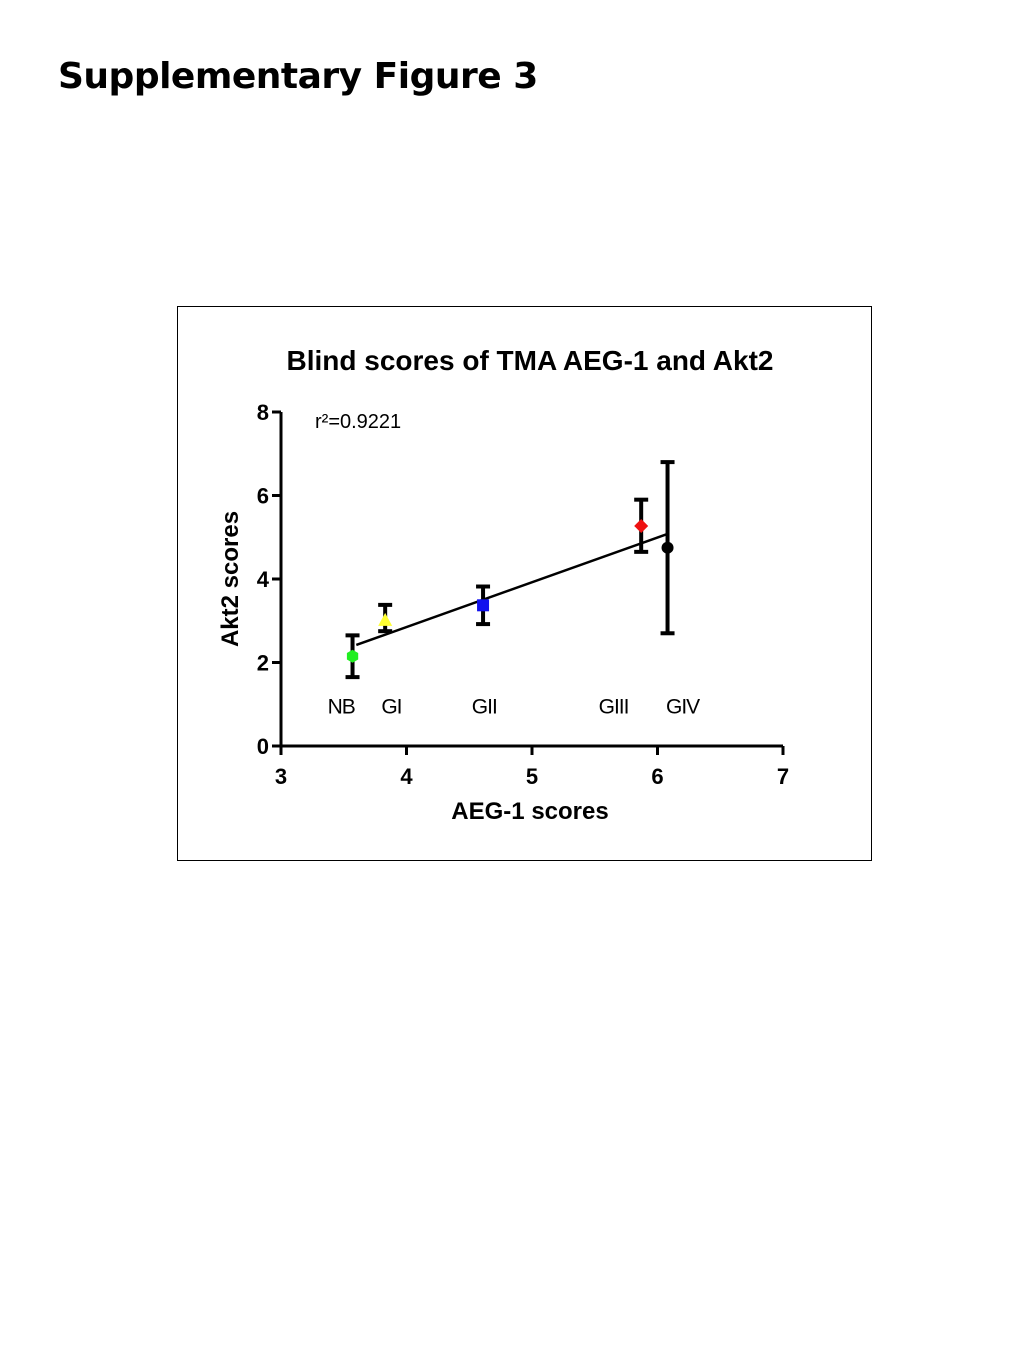  Describe the element at coordinates (783, 776) in the screenshot. I see `x-tick-label: 7` at that location.